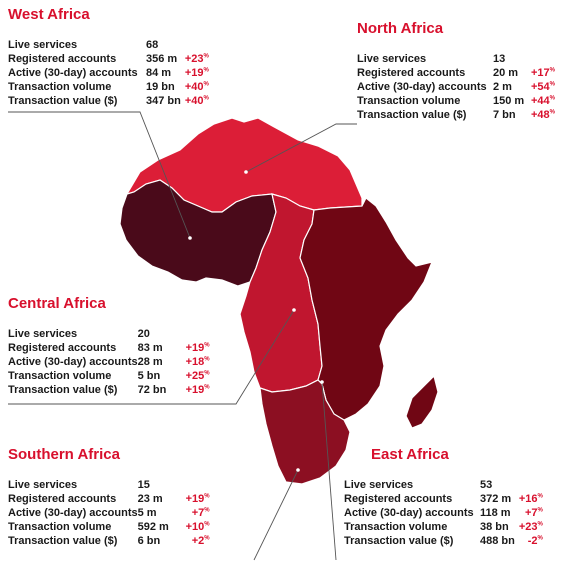 This screenshot has width=585, height=568. I want to click on change-value: +17, so click(540, 73).